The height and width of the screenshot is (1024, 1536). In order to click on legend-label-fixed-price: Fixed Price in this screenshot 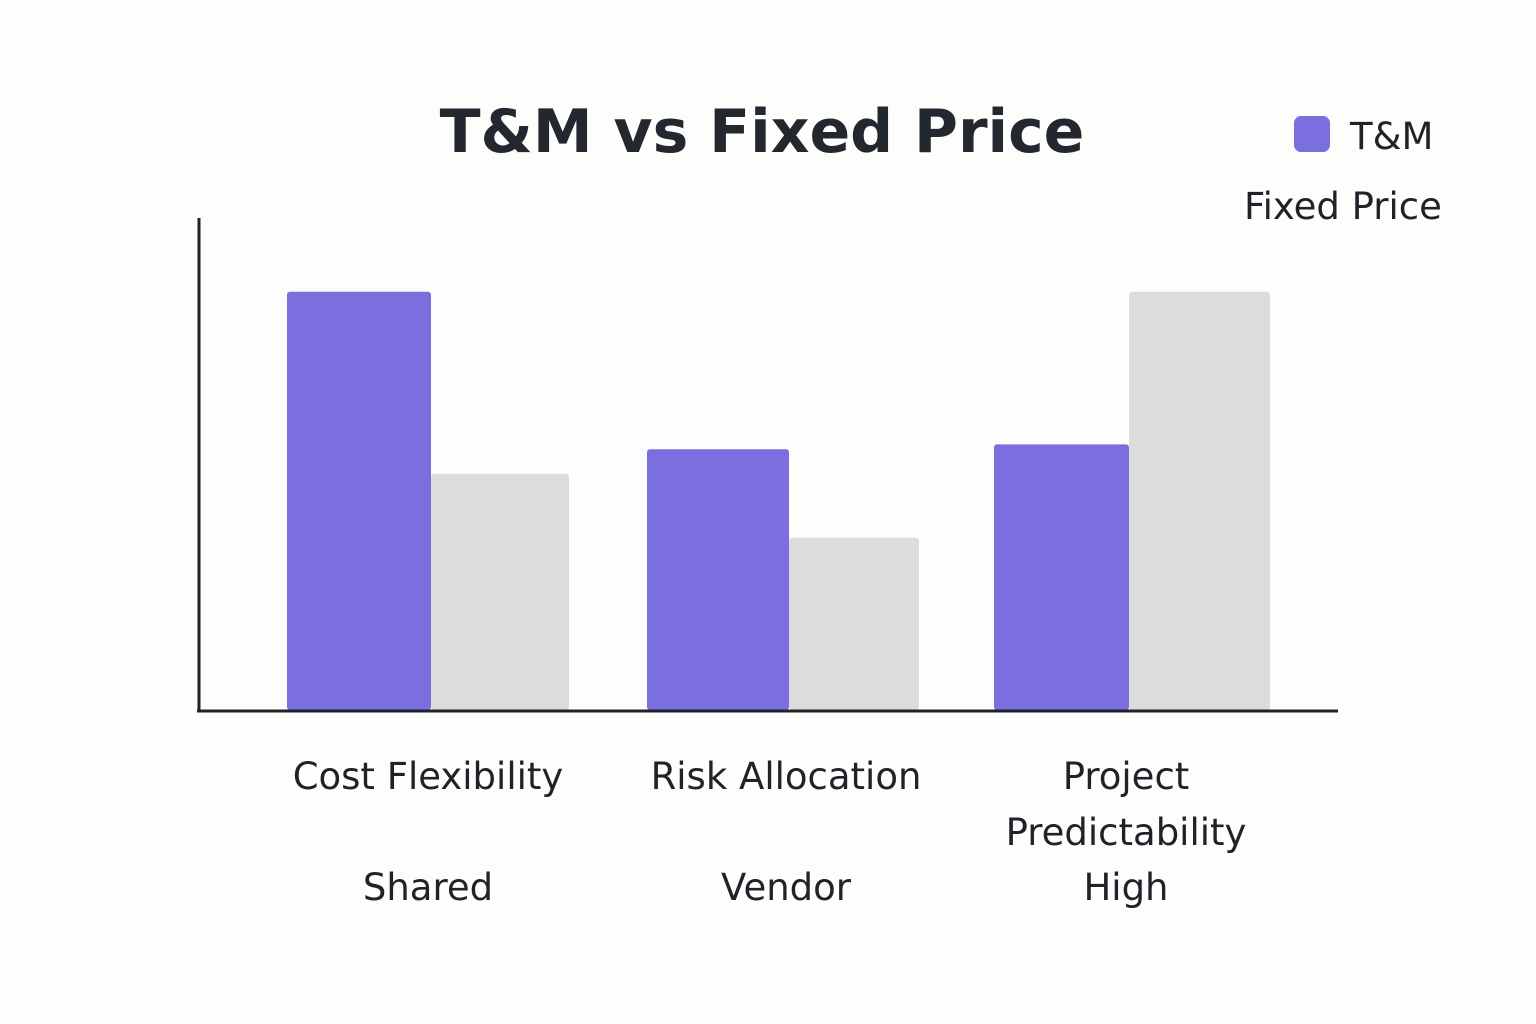, I will do `click(1343, 206)`.